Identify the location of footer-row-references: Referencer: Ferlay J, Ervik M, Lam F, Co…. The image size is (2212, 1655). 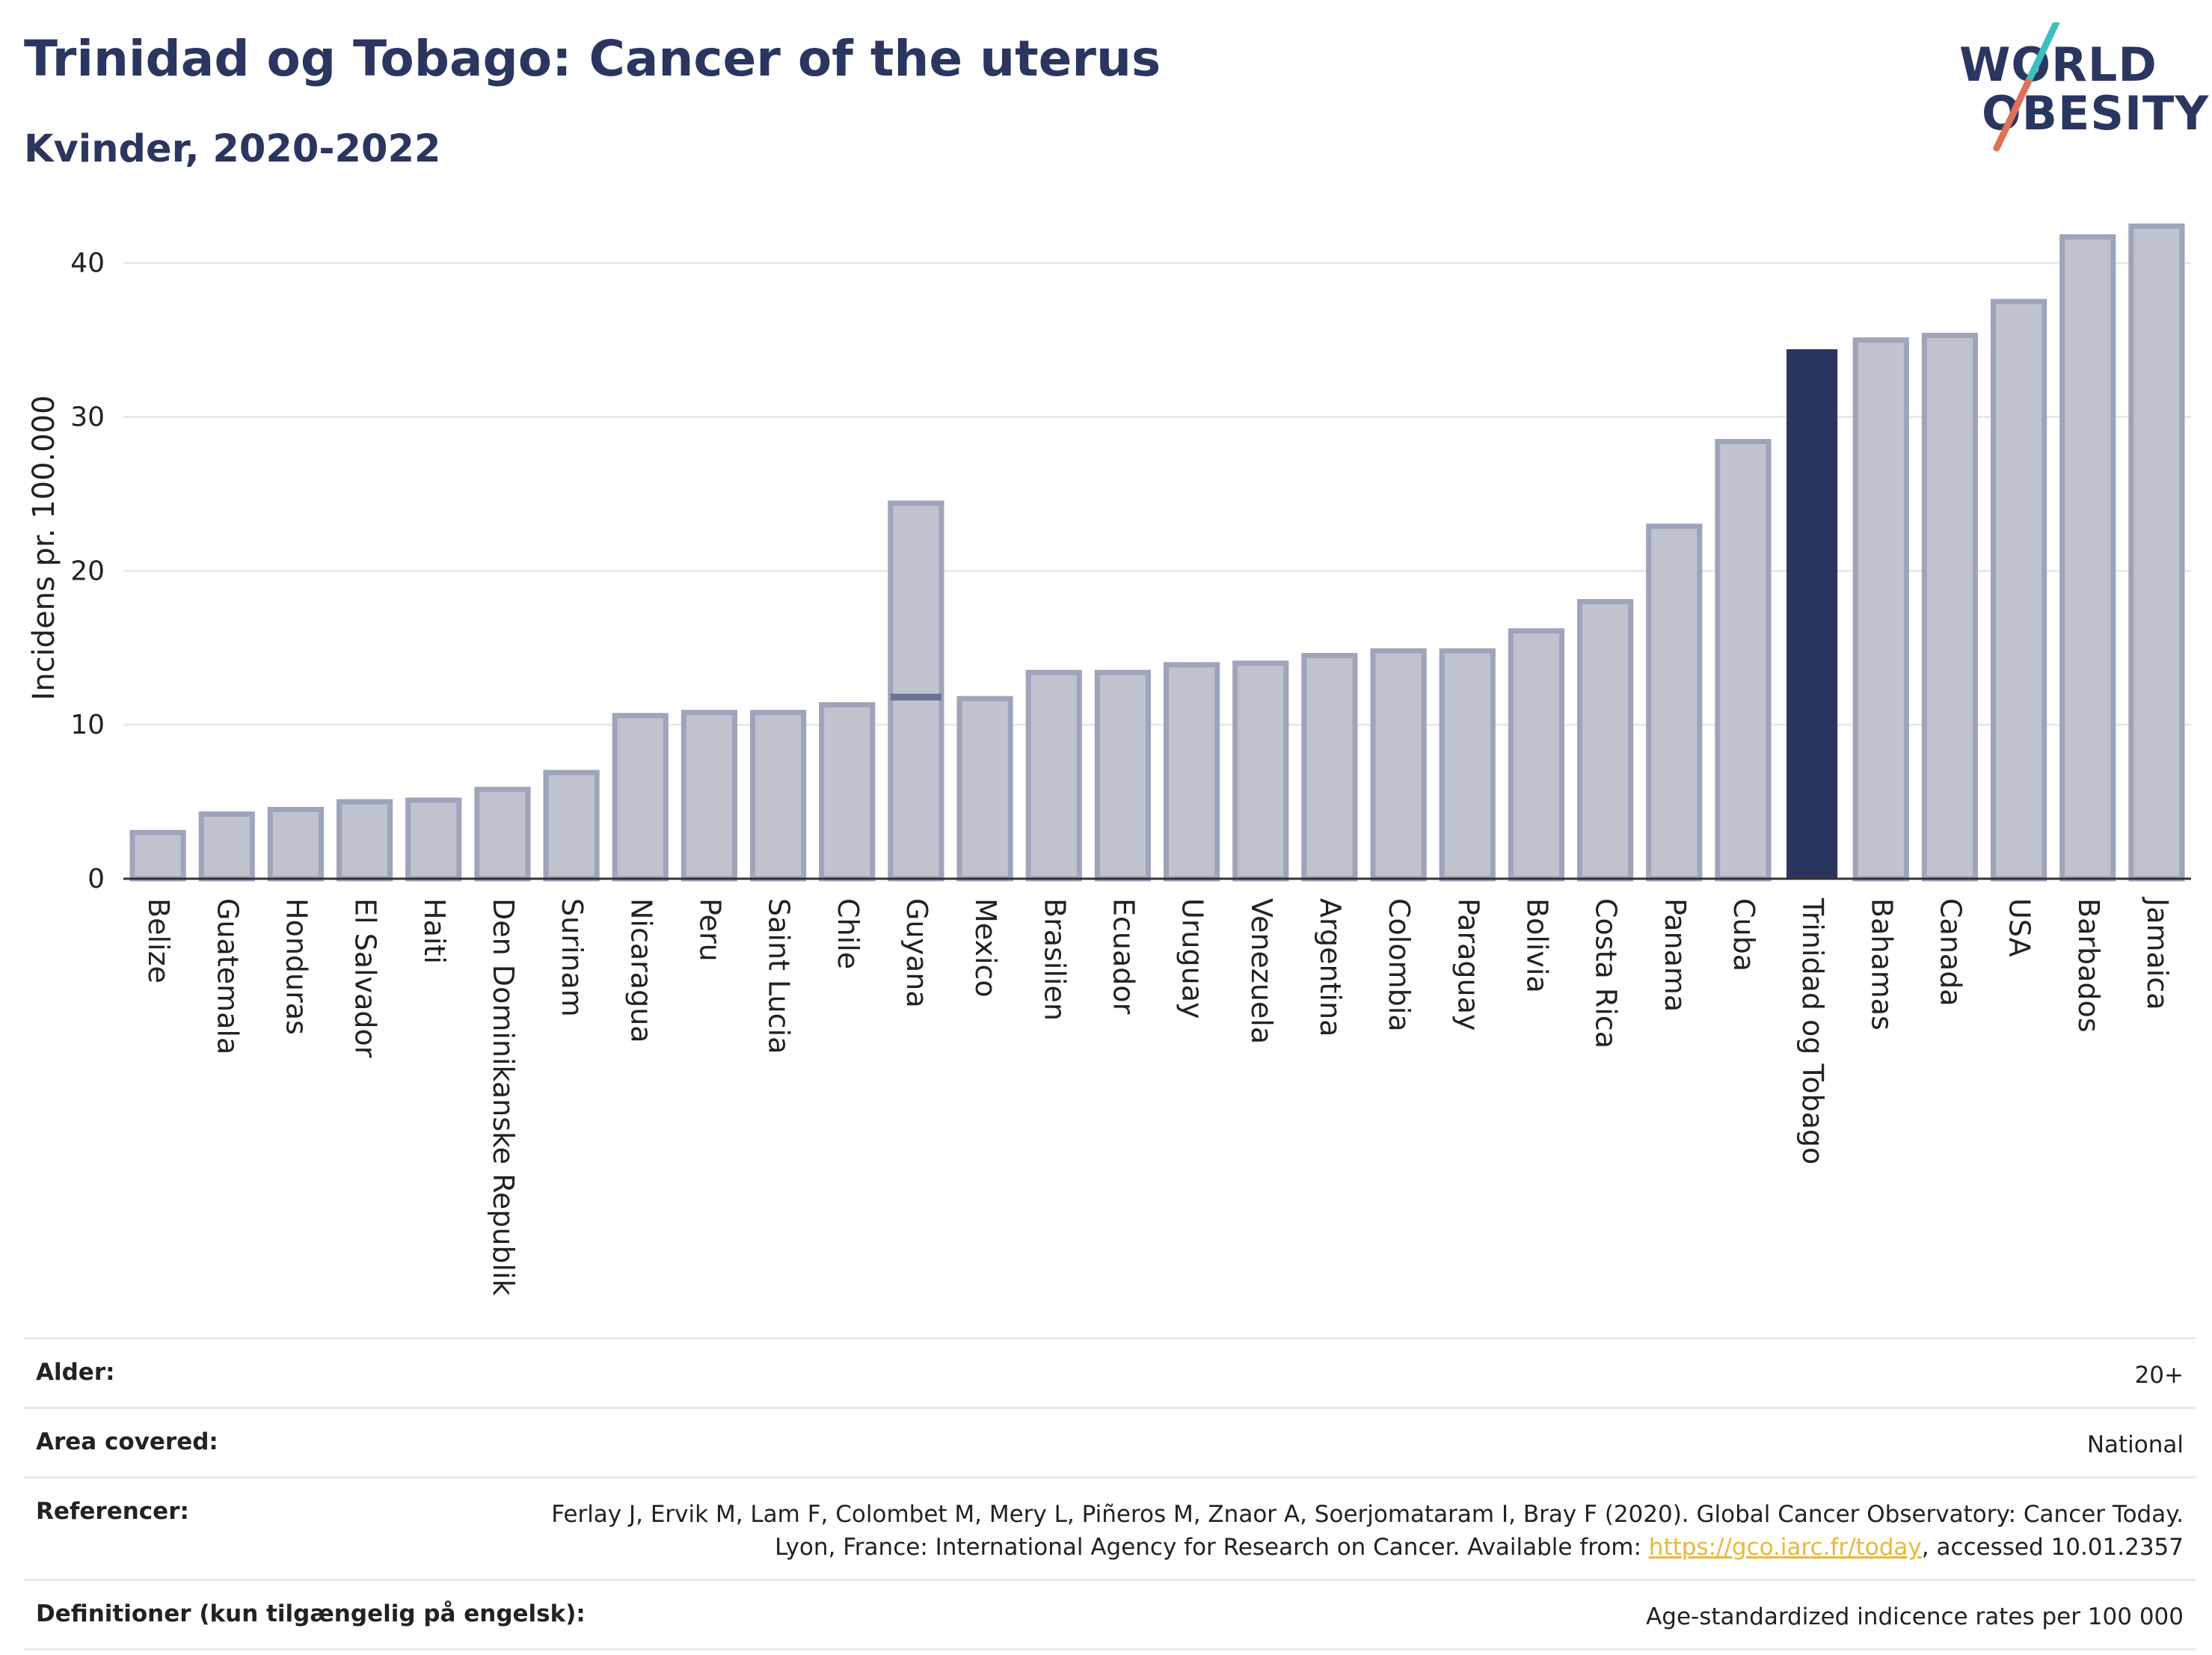
(1110, 1527).